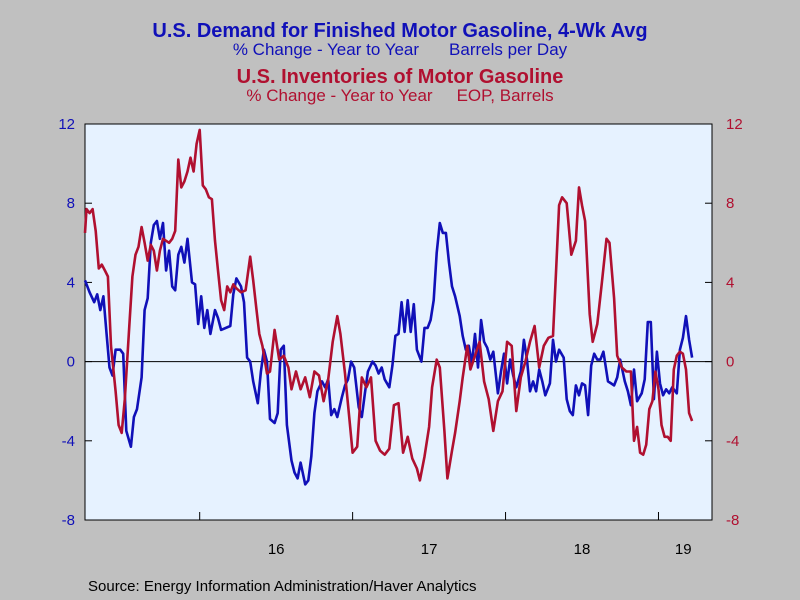 The image size is (800, 600). What do you see at coordinates (71, 282) in the screenshot?
I see `left-tick-label: 4` at bounding box center [71, 282].